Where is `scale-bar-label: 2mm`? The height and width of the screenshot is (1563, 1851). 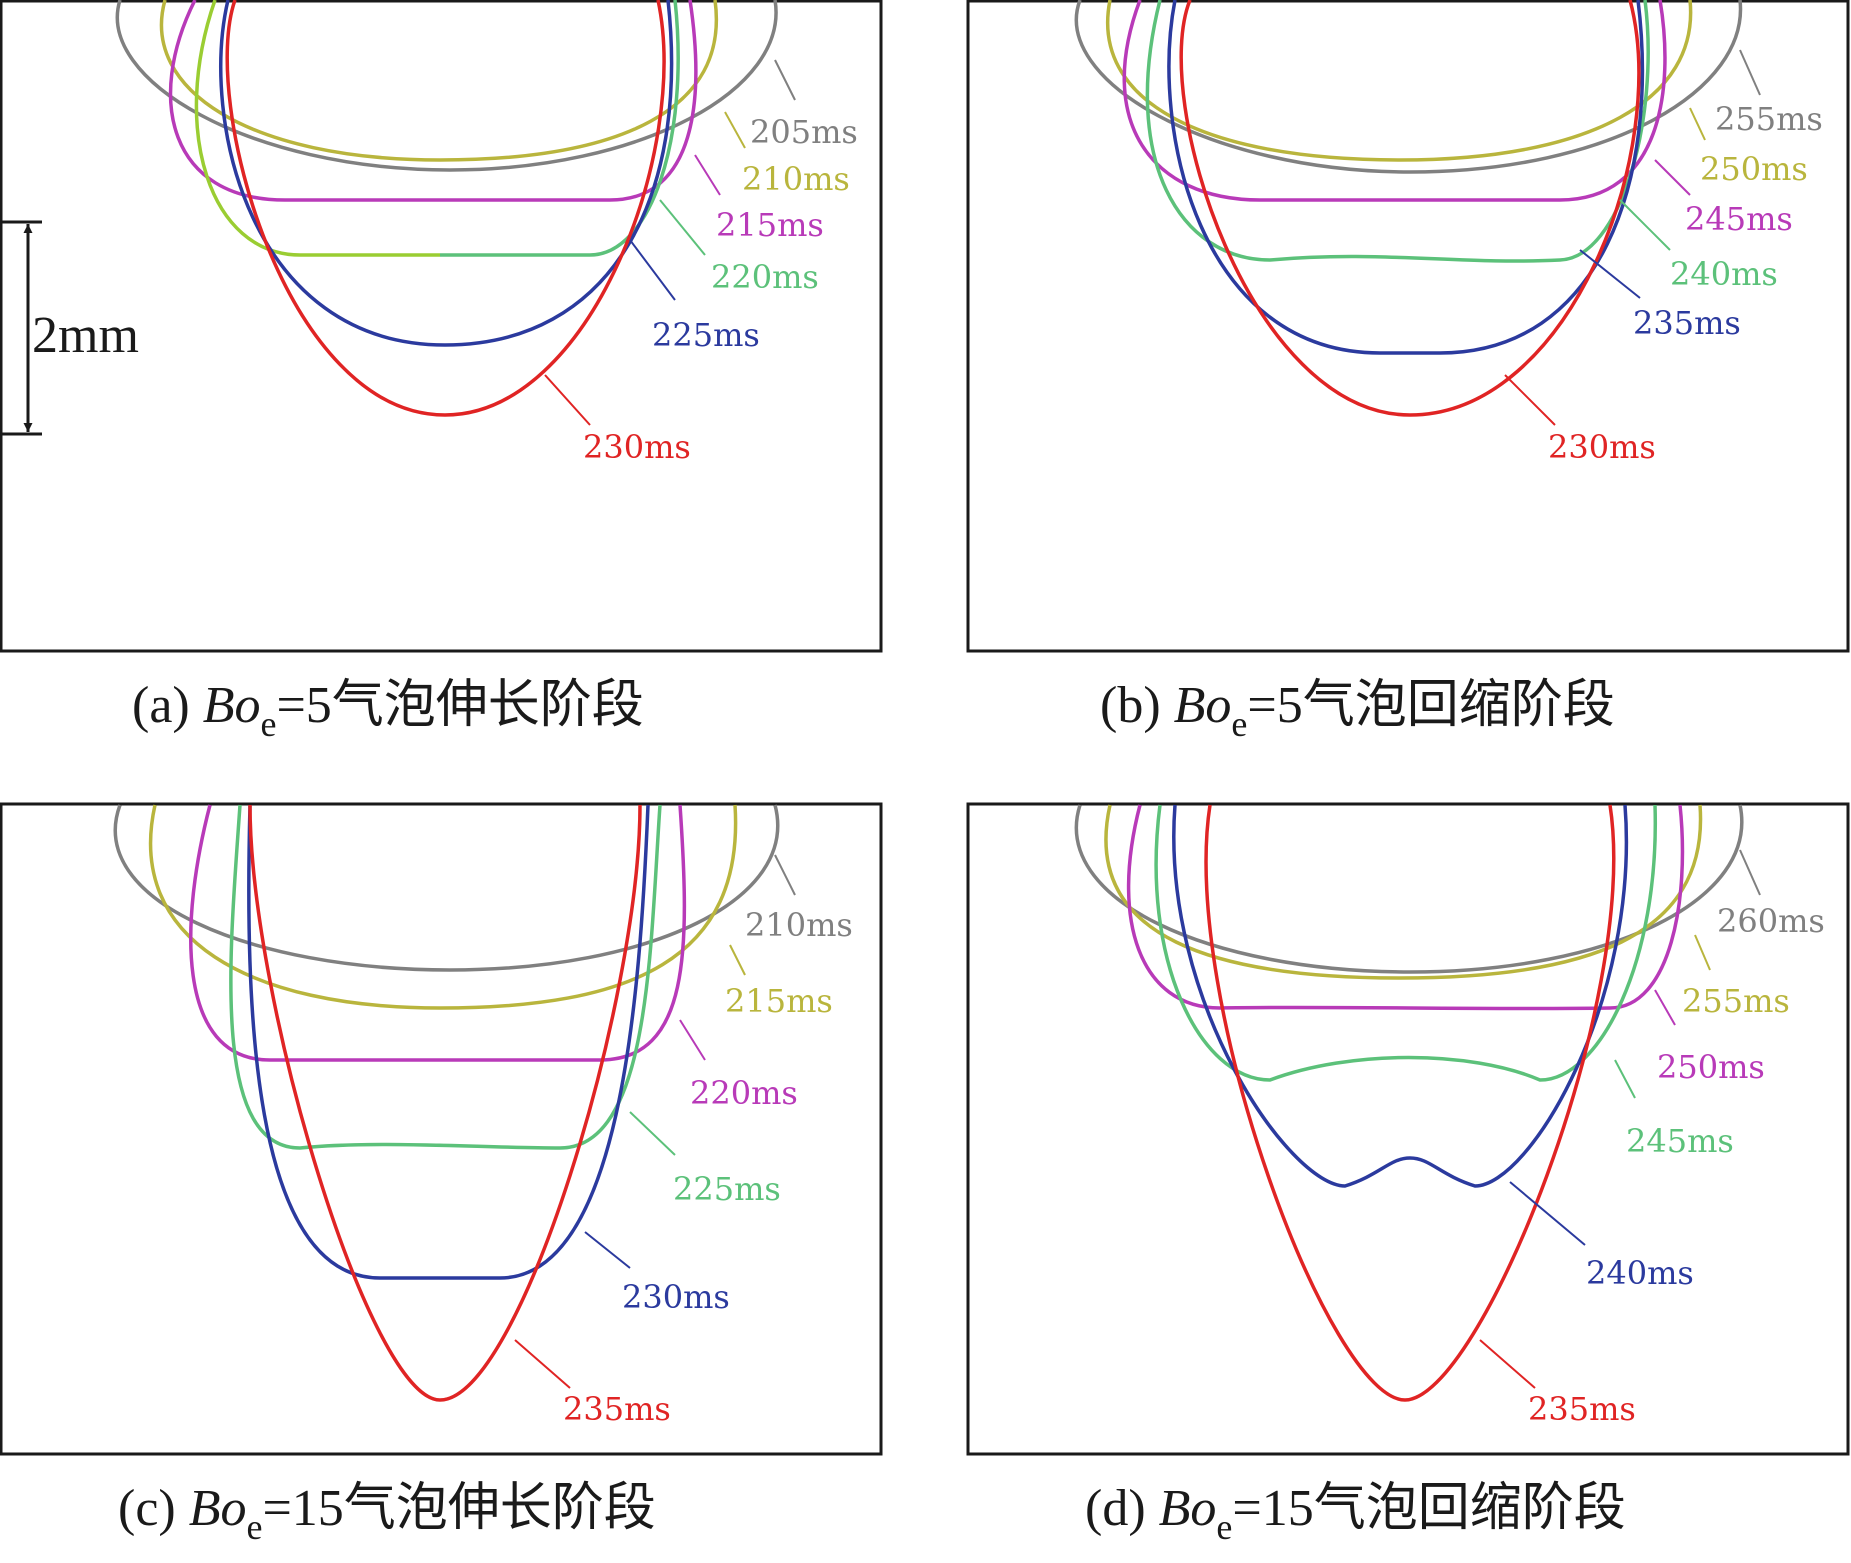
scale-bar-label: 2mm is located at coordinates (85, 335).